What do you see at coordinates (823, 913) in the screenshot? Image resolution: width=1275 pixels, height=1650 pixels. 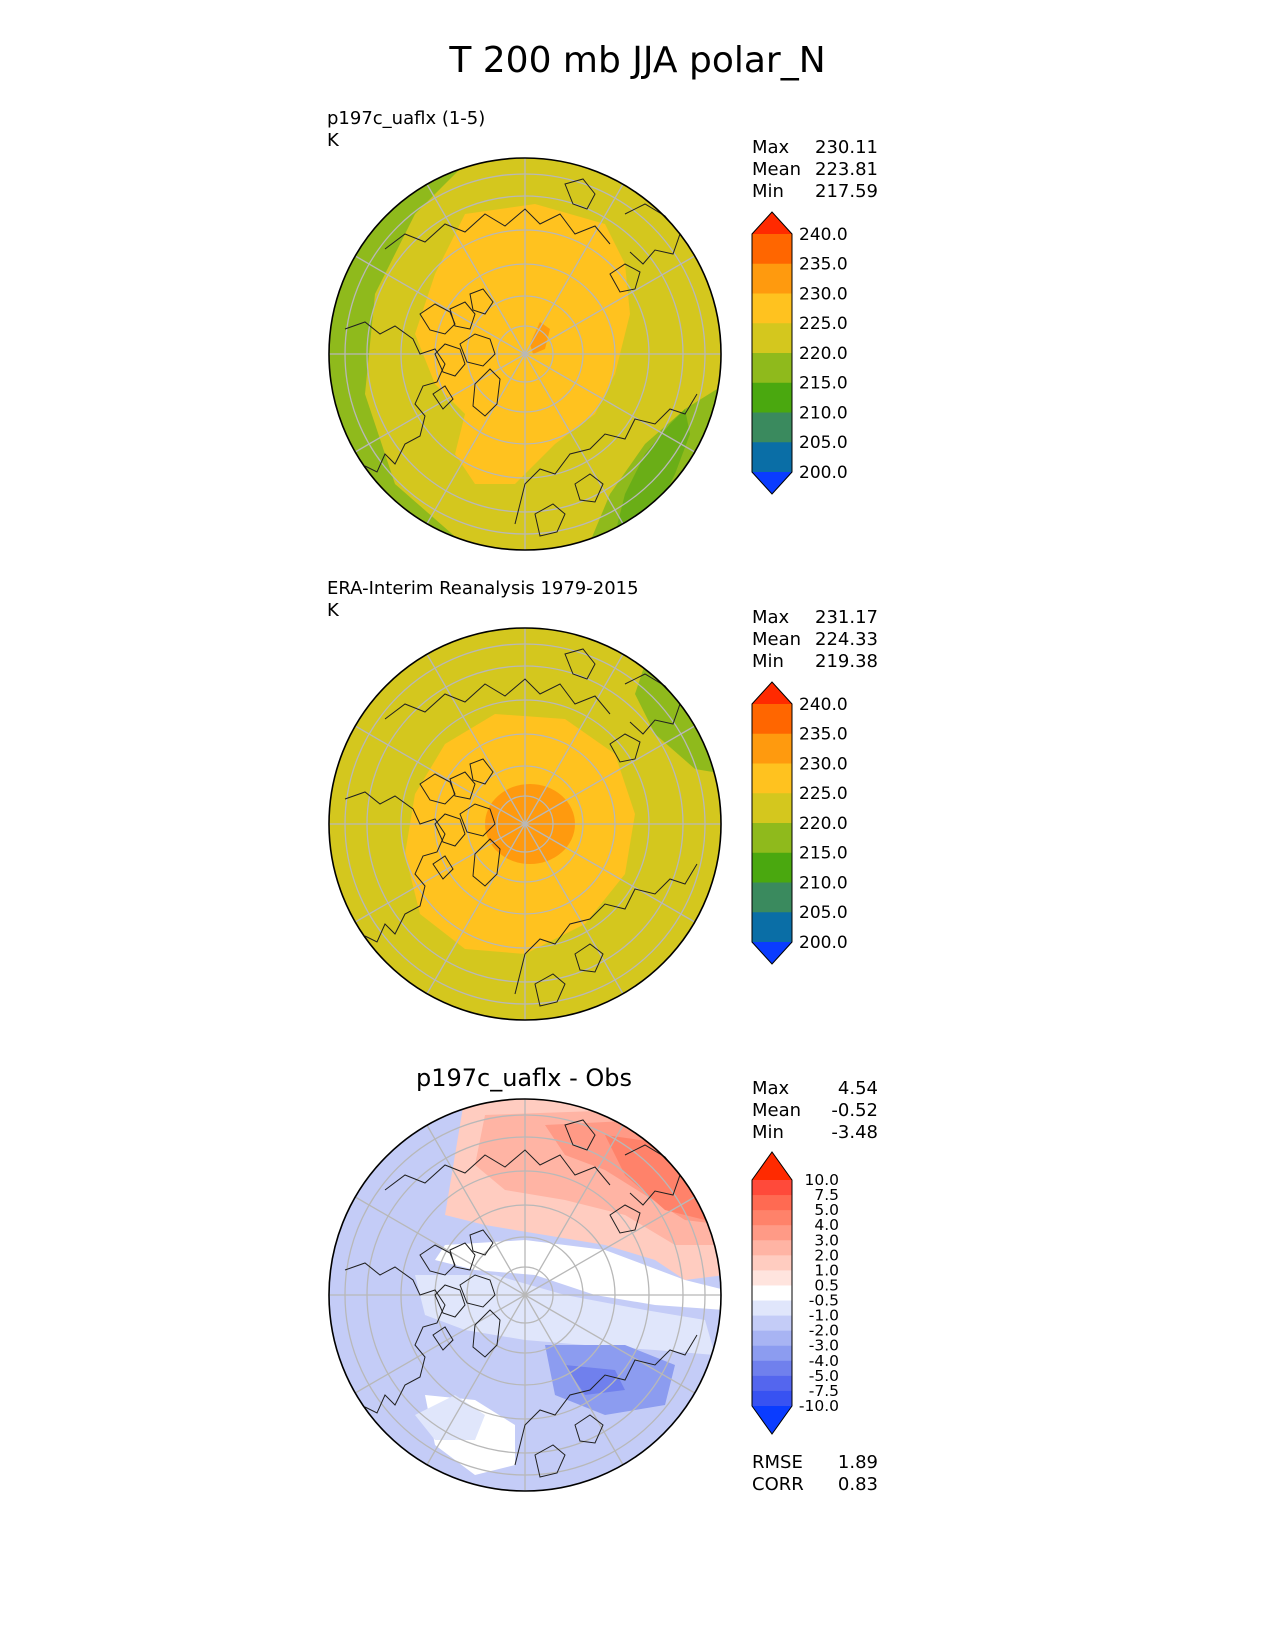 I see `colorbar2-tick-label: 205.0` at bounding box center [823, 913].